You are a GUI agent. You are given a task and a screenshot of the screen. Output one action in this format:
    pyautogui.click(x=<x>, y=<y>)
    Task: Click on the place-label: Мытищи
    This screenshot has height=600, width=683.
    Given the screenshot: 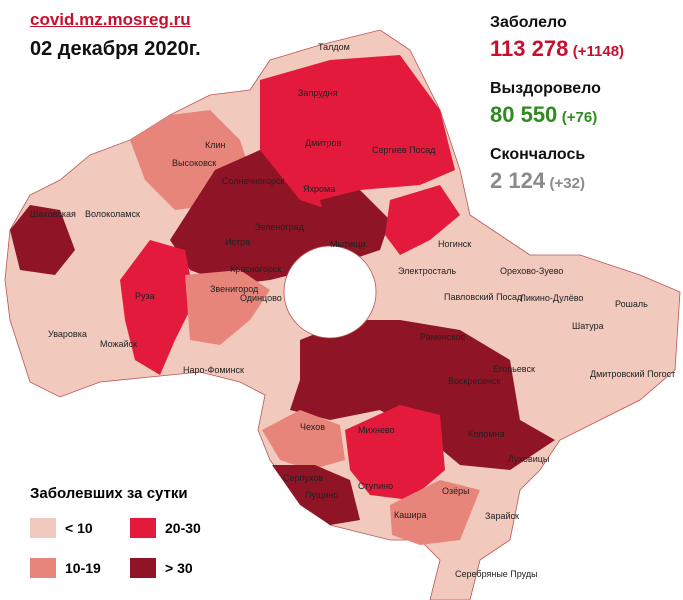 What is the action you would take?
    pyautogui.click(x=348, y=244)
    